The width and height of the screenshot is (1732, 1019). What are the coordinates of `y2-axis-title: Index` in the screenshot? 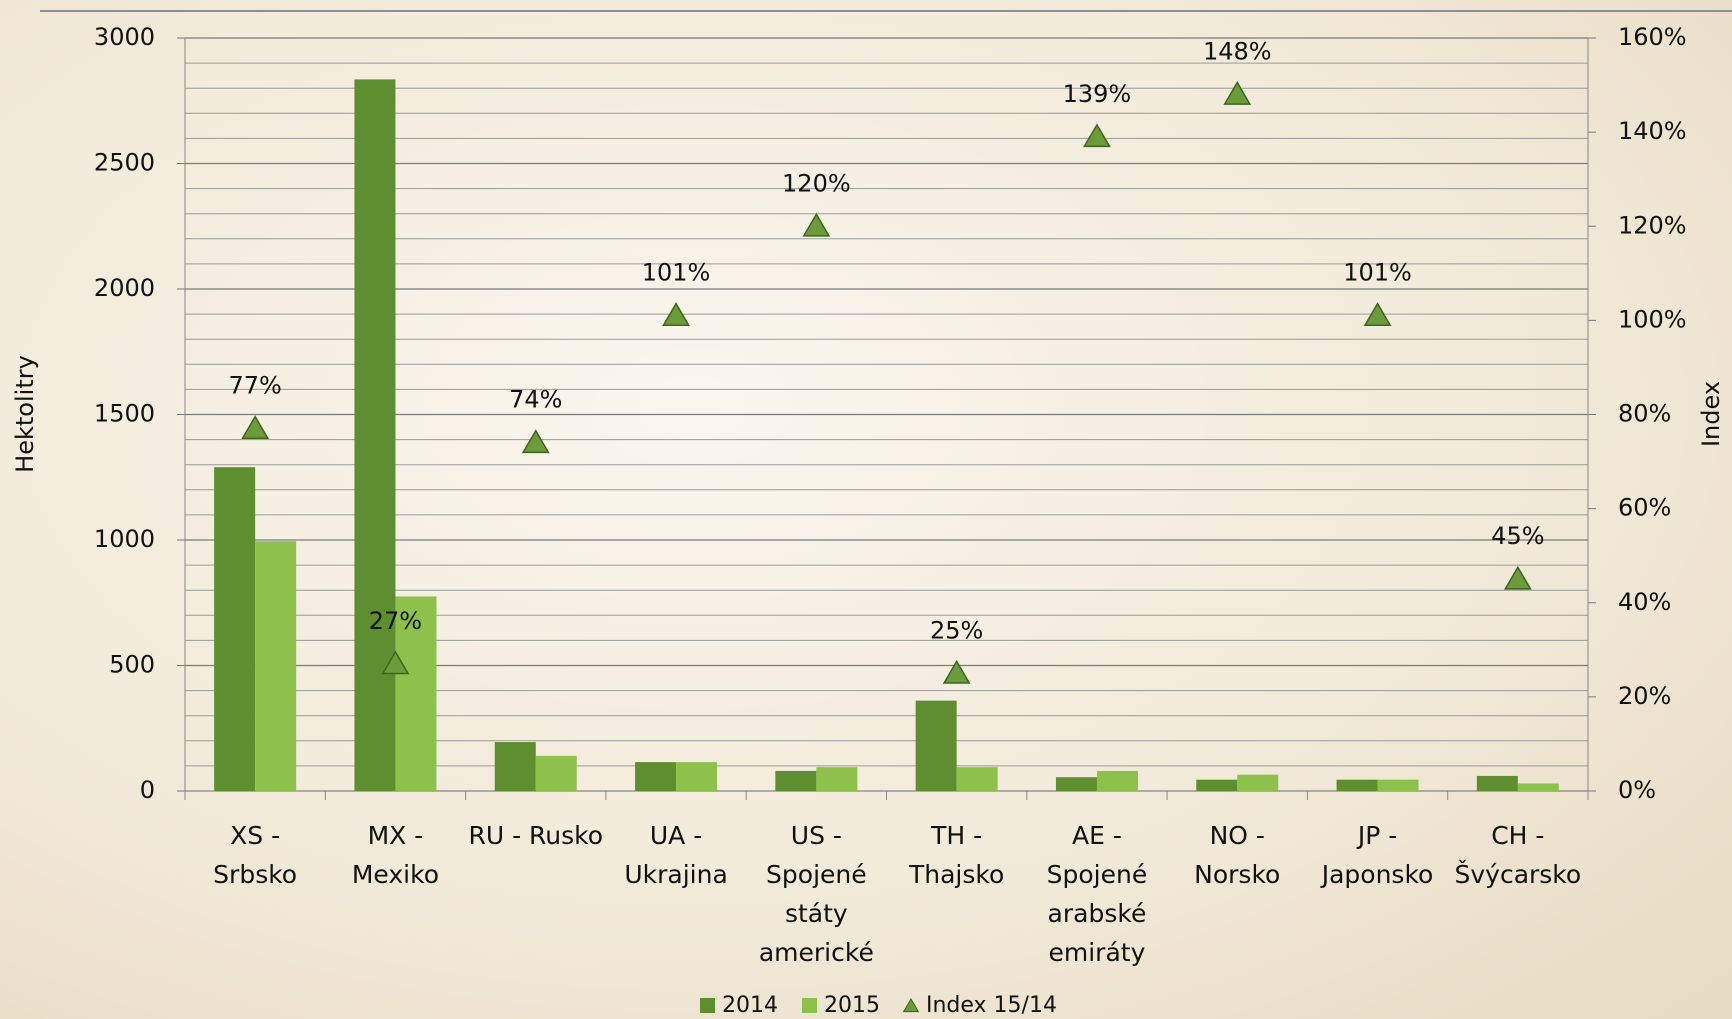 It's located at (1711, 414).